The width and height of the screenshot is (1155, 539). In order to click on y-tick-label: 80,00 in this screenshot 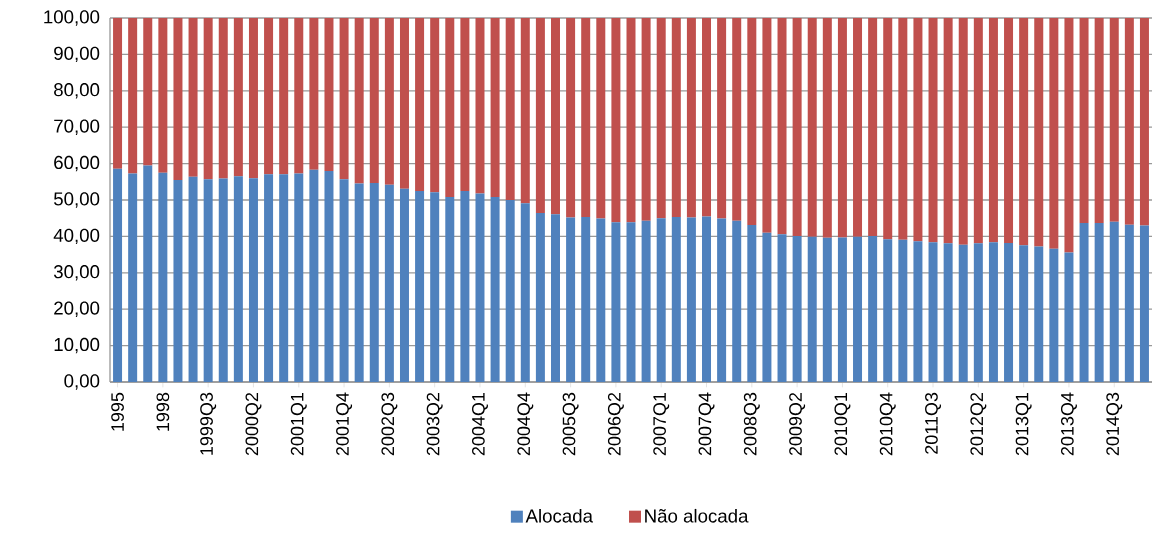, I will do `click(77, 91)`.